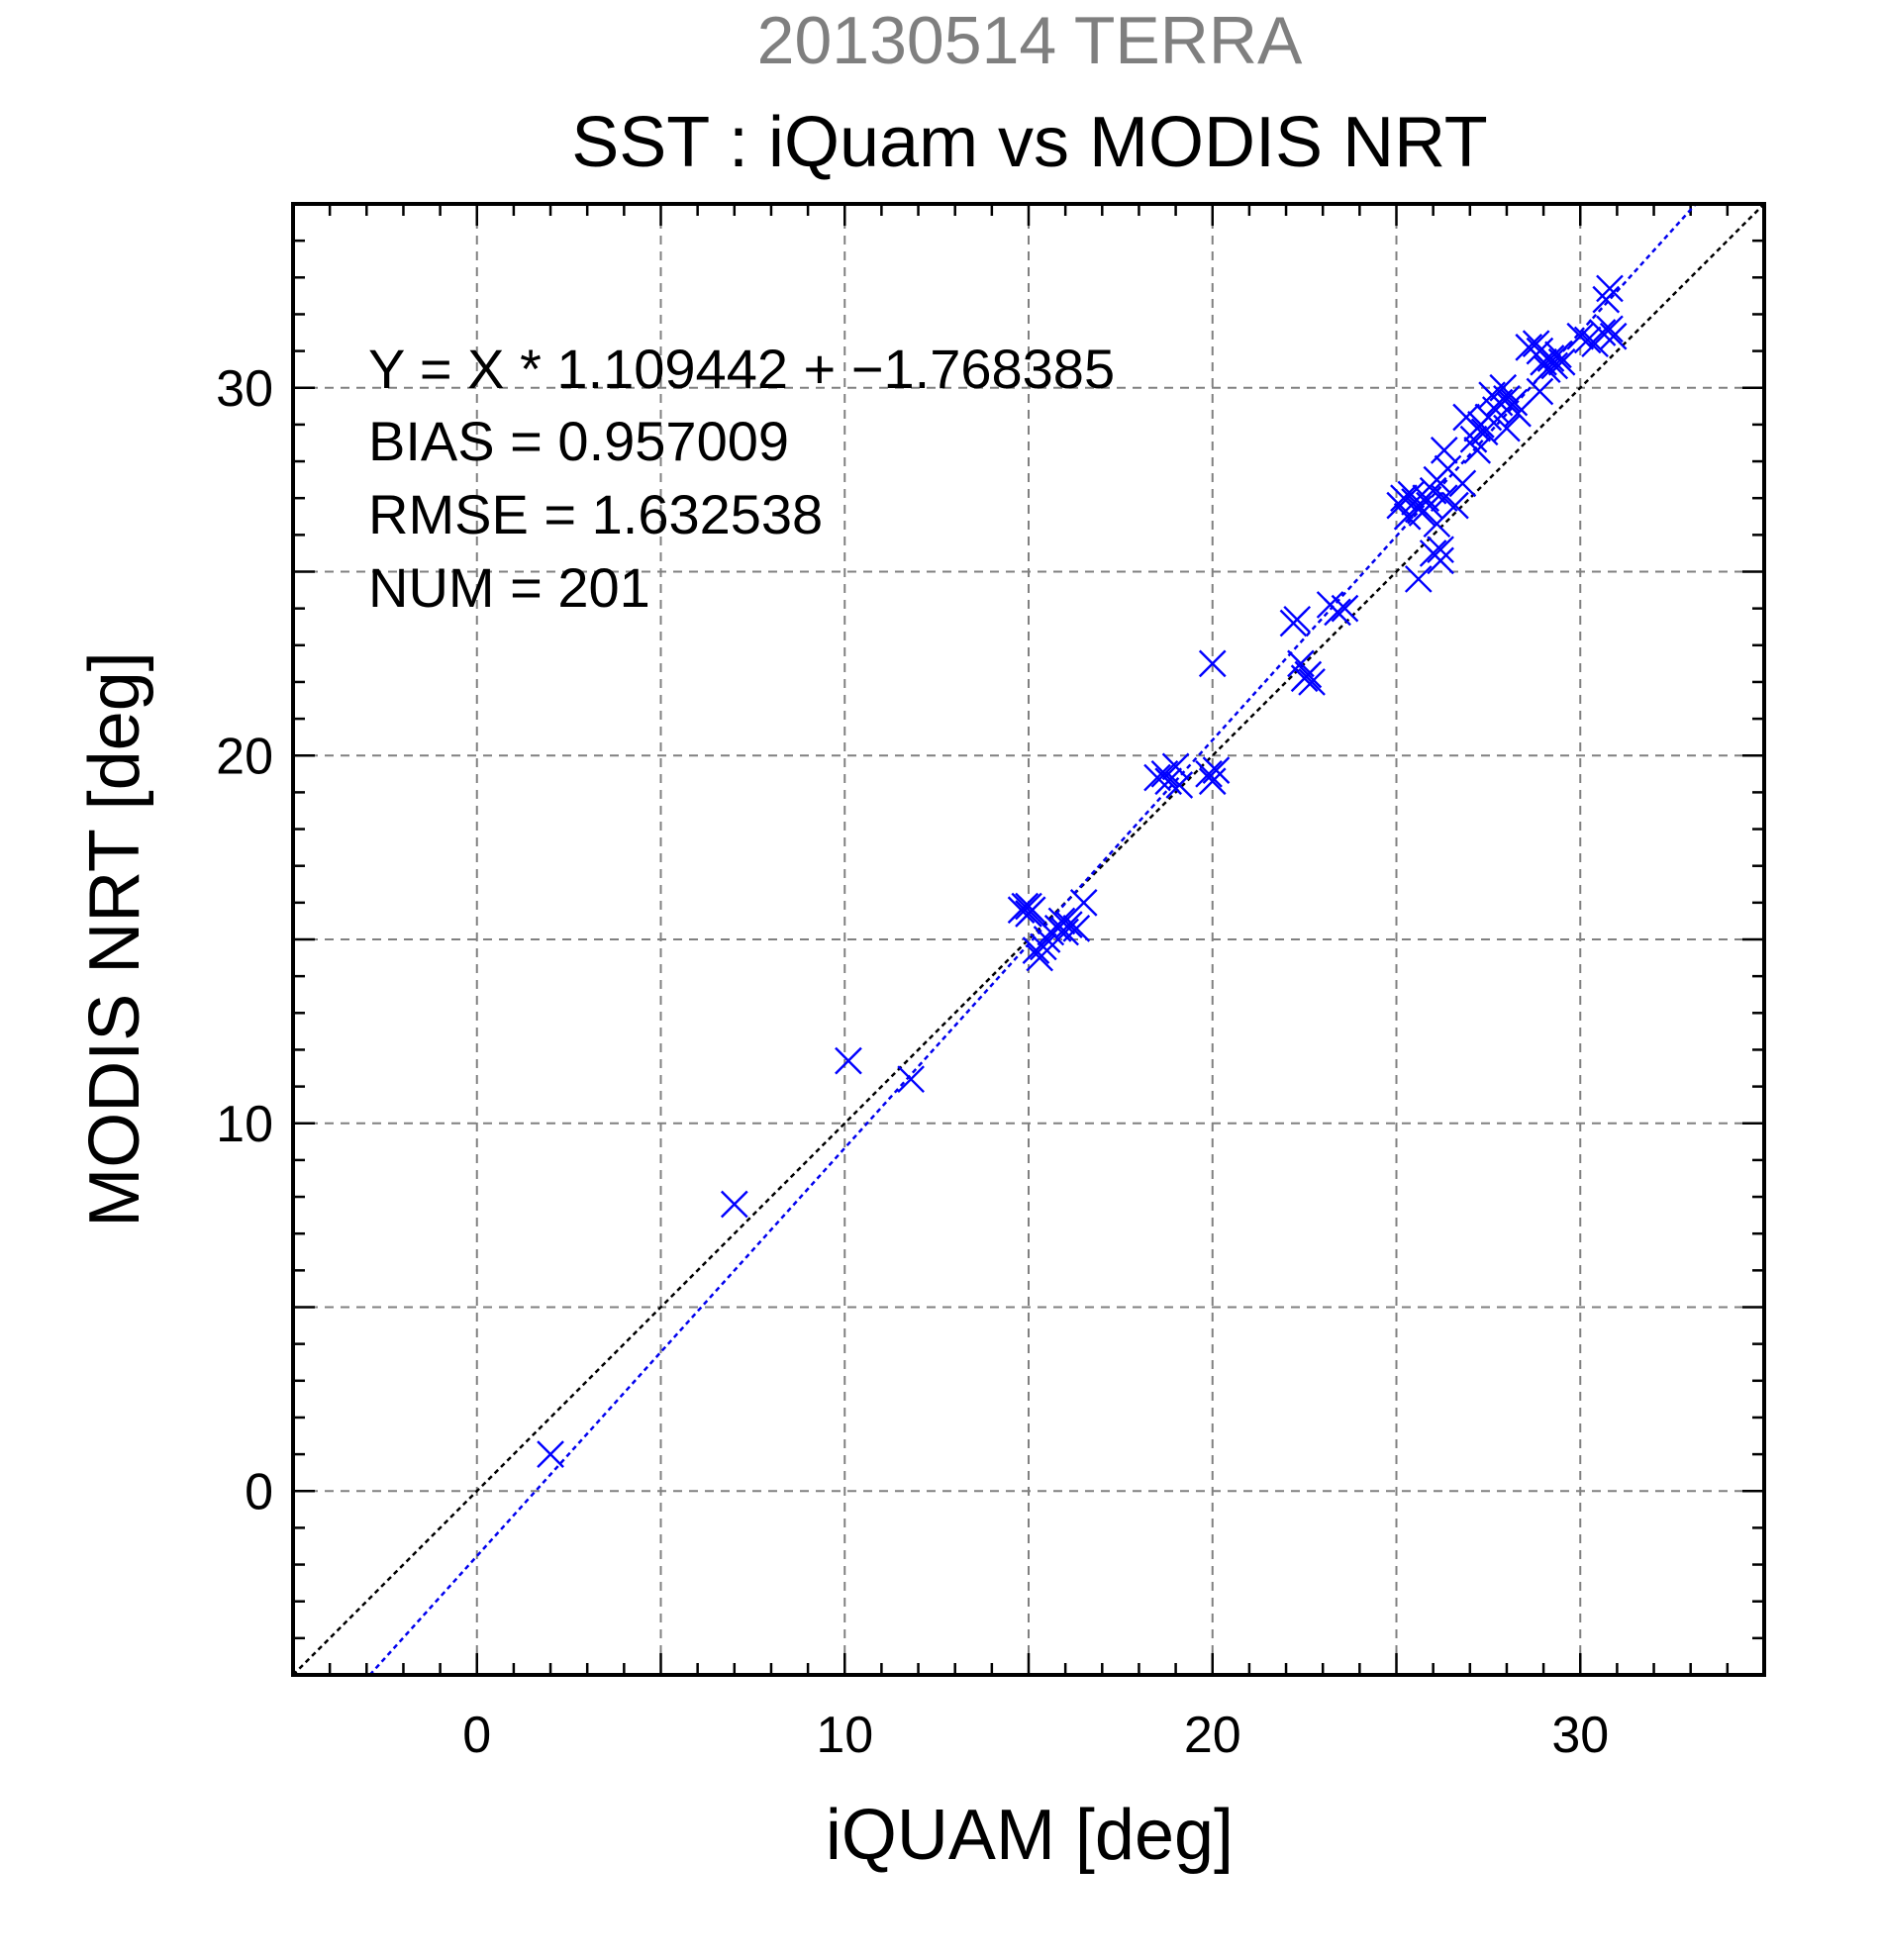 The image size is (1881, 1960). Describe the element at coordinates (595, 514) in the screenshot. I see `rmse-text: RMSE = 1.632538` at that location.